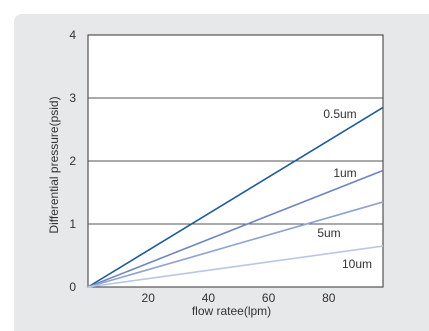 The height and width of the screenshot is (331, 429). I want to click on y-axis-ticks: 0 1 2 3 4, so click(72, 161).